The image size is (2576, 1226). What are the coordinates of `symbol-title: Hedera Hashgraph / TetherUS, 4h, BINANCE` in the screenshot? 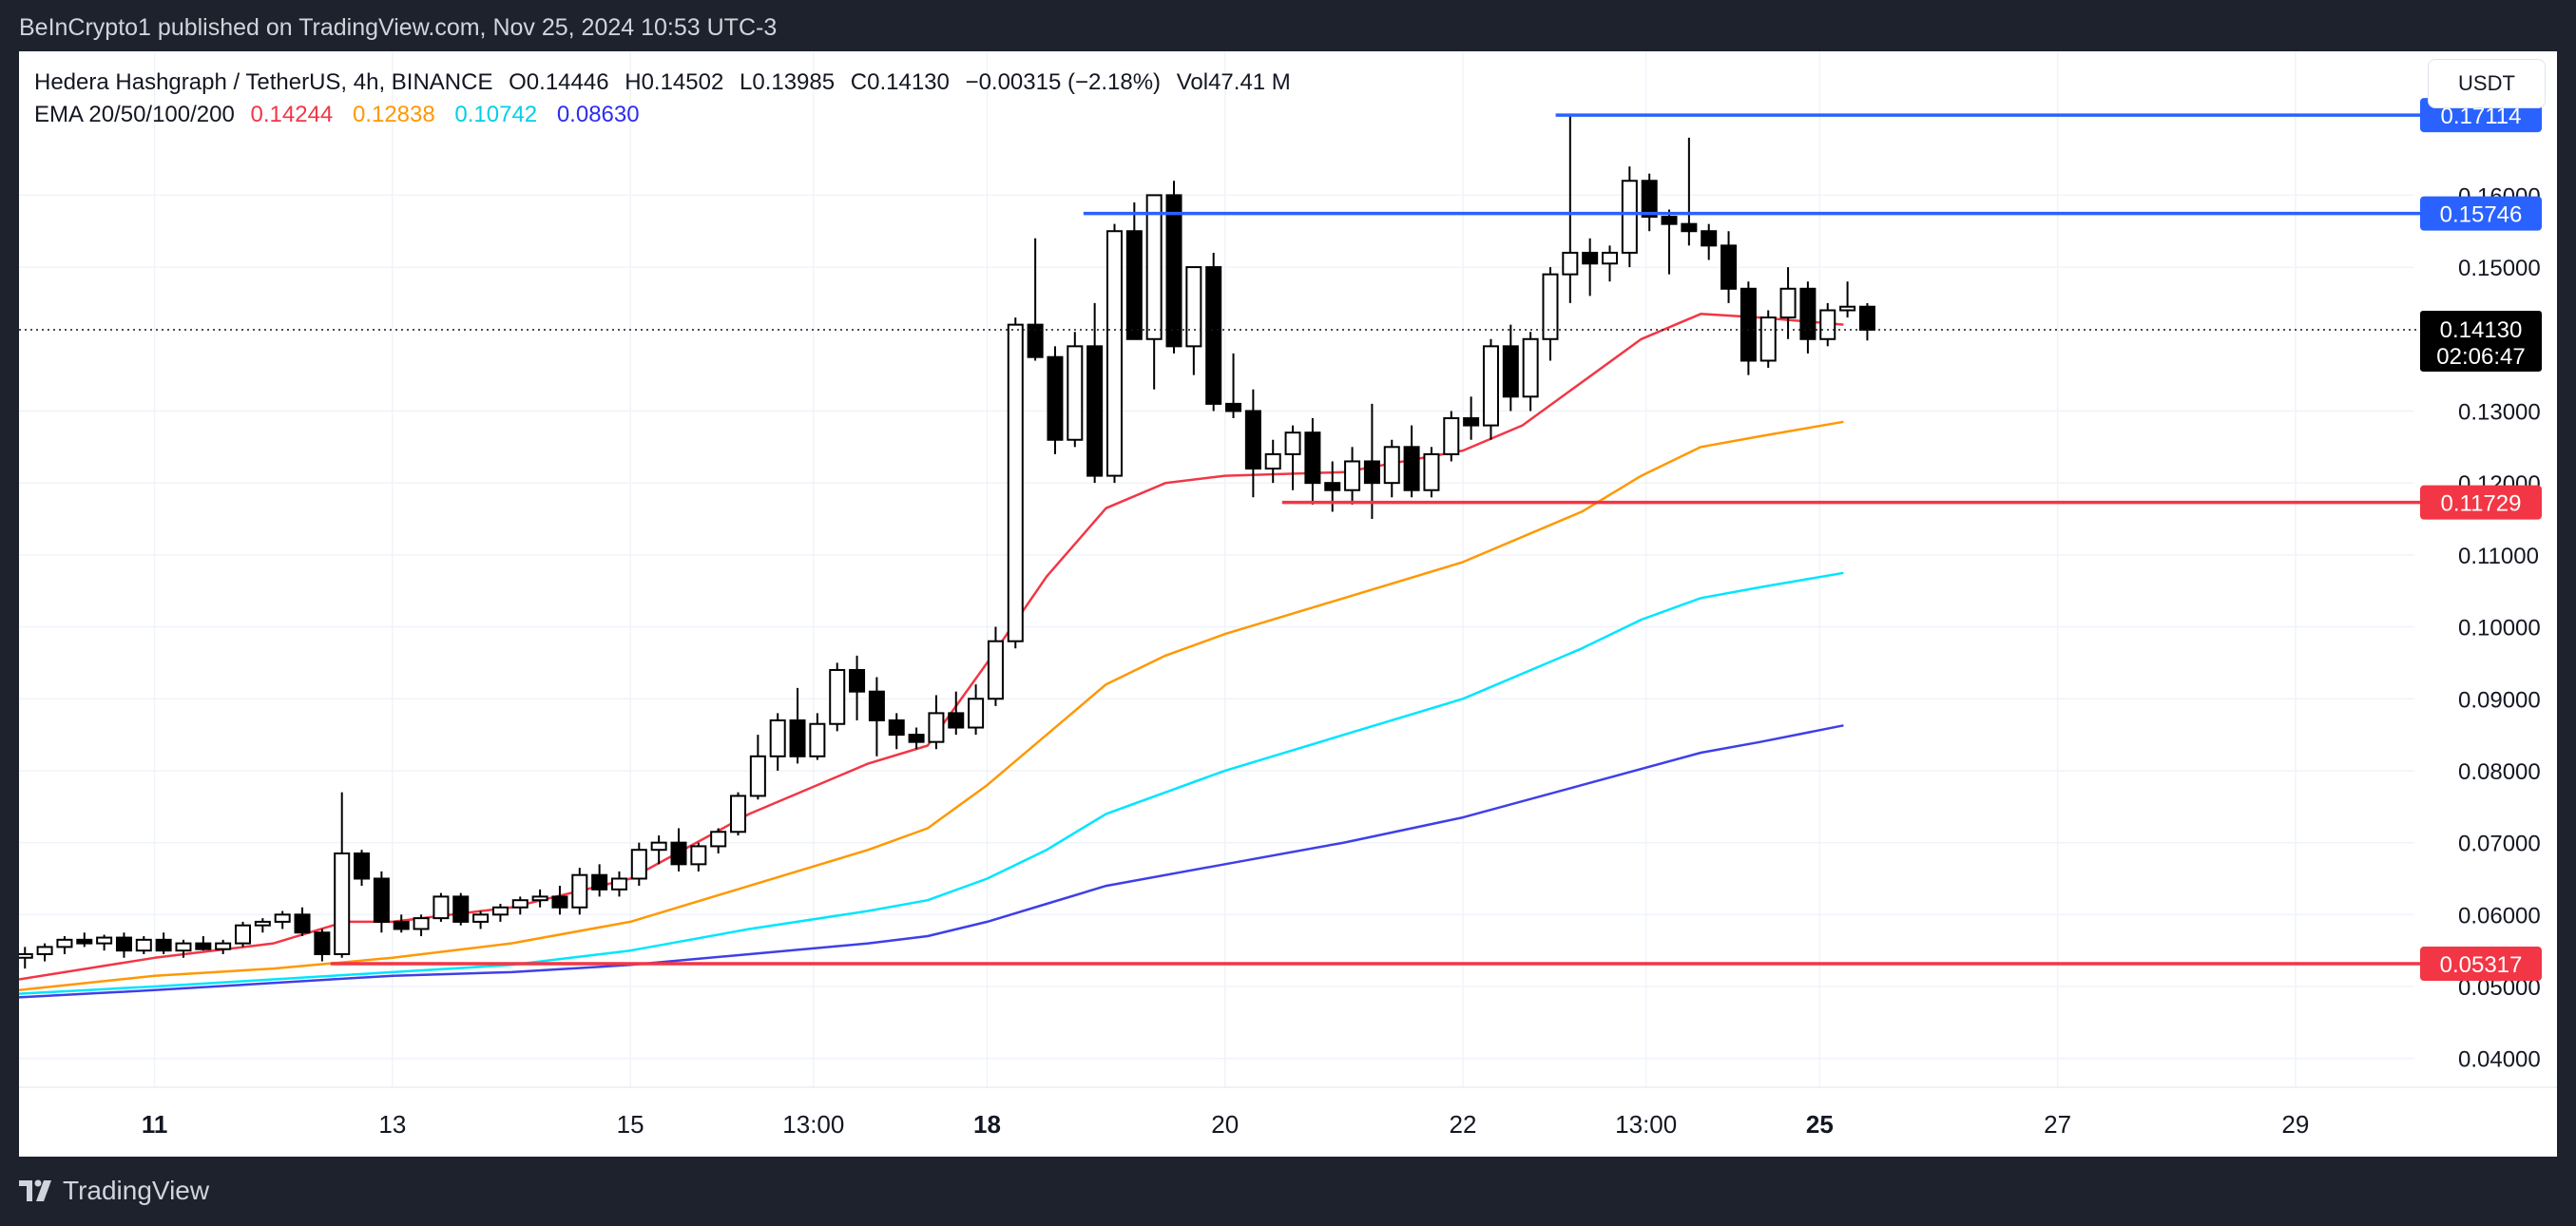 It's located at (263, 82).